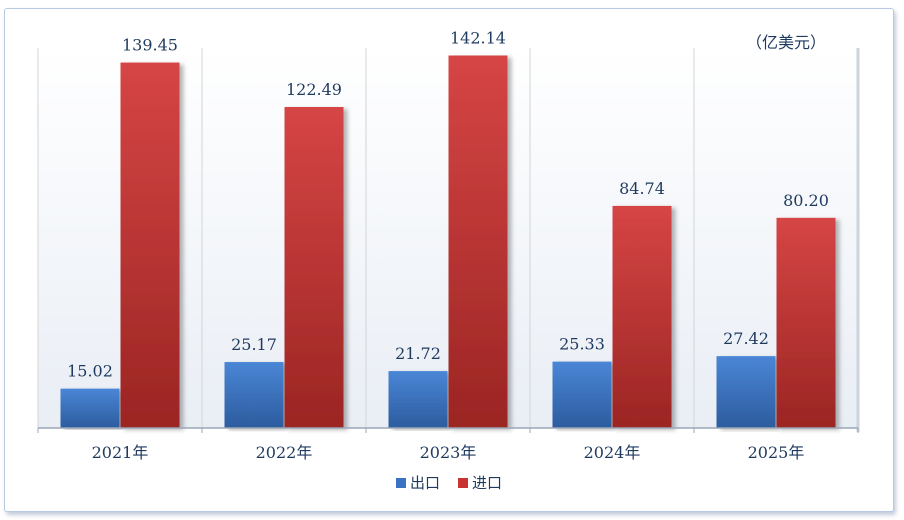 The image size is (904, 520). I want to click on x-tick-label: 2024年, so click(612, 452).